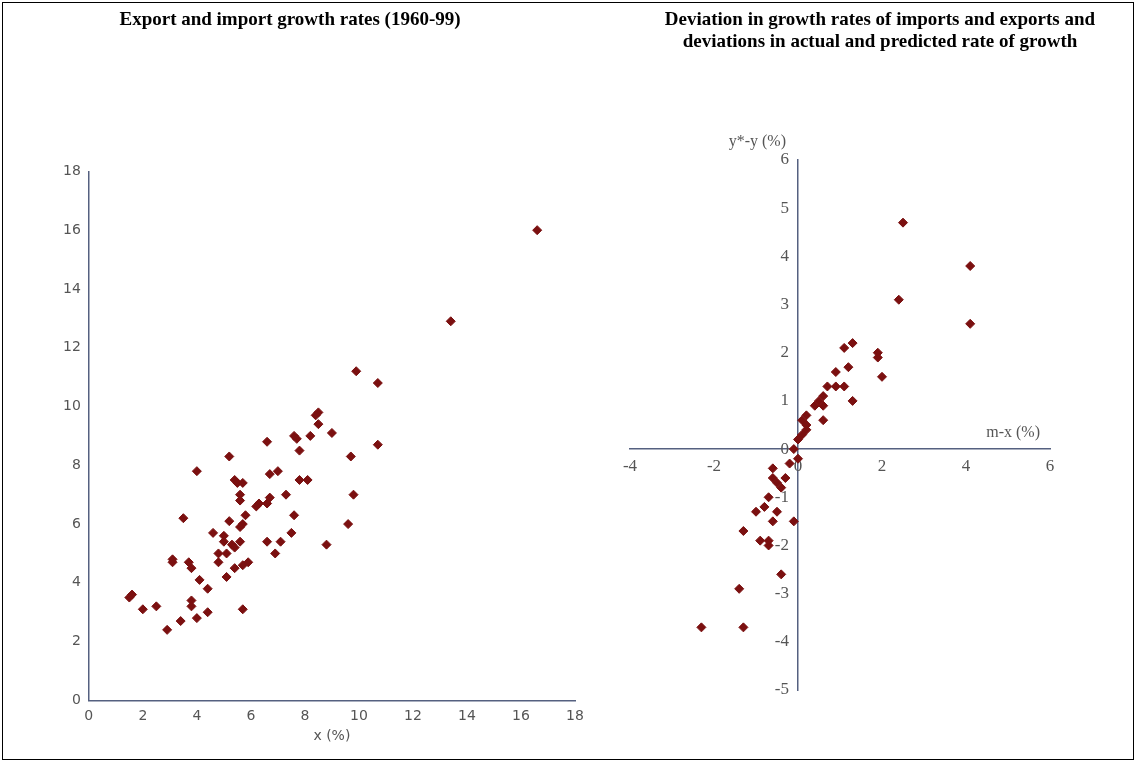 The image size is (1138, 764). What do you see at coordinates (784, 304) in the screenshot?
I see `y-tick-label: 3` at bounding box center [784, 304].